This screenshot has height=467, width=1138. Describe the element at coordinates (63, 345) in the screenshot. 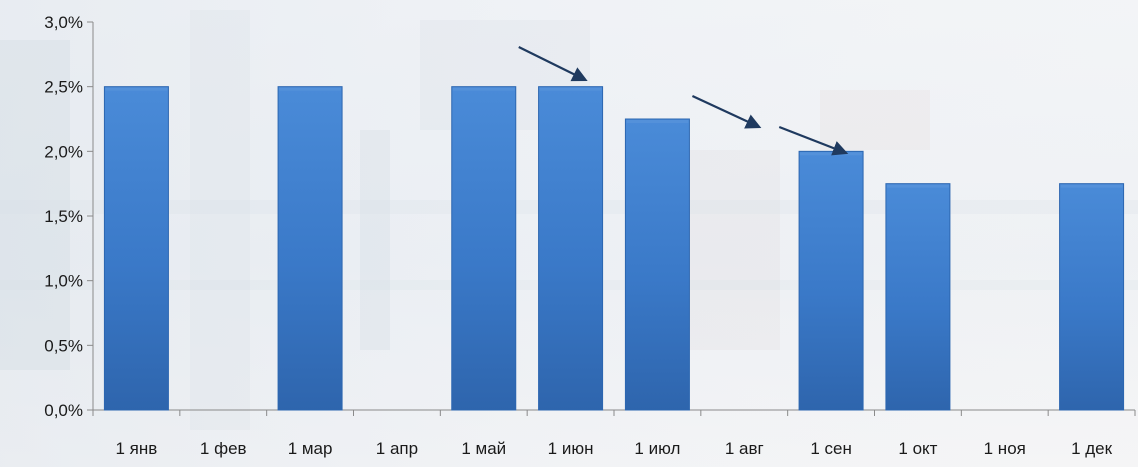

I see `y-tick-label: 0,5%` at that location.